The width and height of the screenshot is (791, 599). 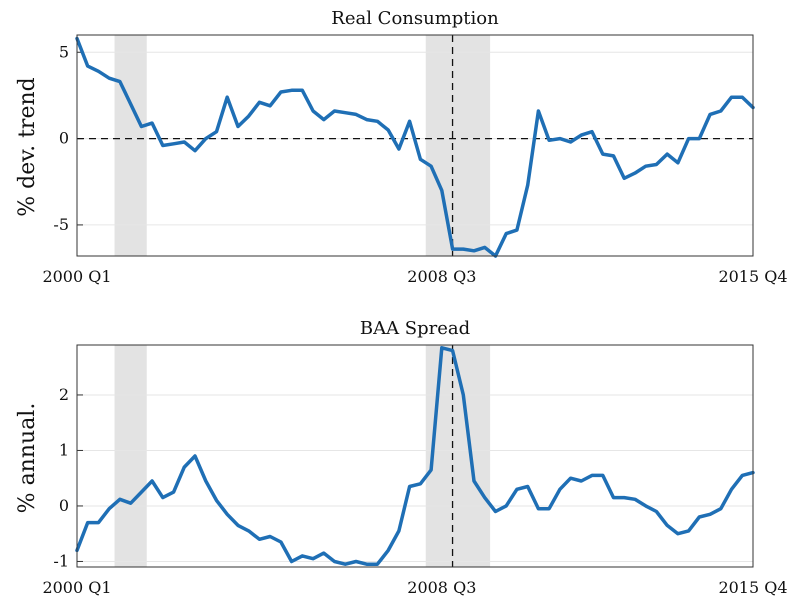 What do you see at coordinates (64, 394) in the screenshot?
I see `y-tick-label: 2` at bounding box center [64, 394].